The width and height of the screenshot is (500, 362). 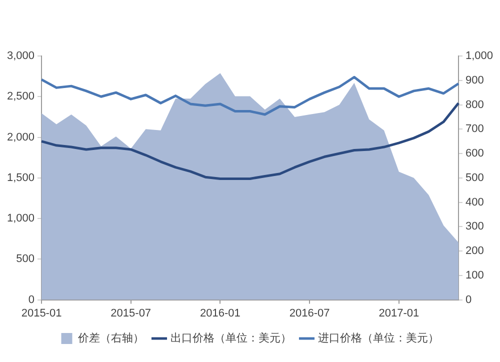 I want to click on y-tick-label: 1,500, so click(x=20, y=178).